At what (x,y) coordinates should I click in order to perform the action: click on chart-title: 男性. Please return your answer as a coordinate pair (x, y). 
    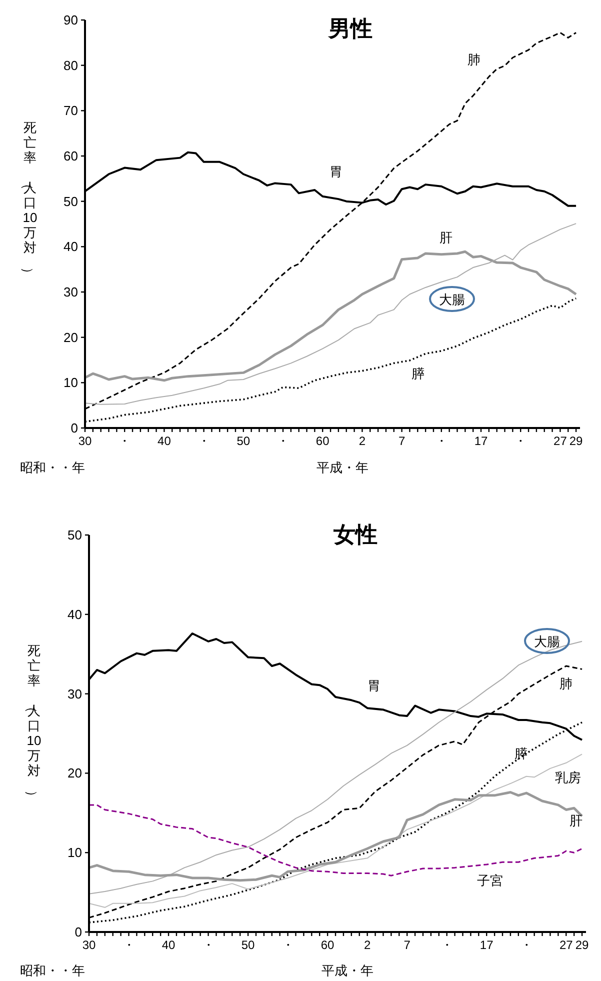
    Looking at the image, I should click on (350, 28).